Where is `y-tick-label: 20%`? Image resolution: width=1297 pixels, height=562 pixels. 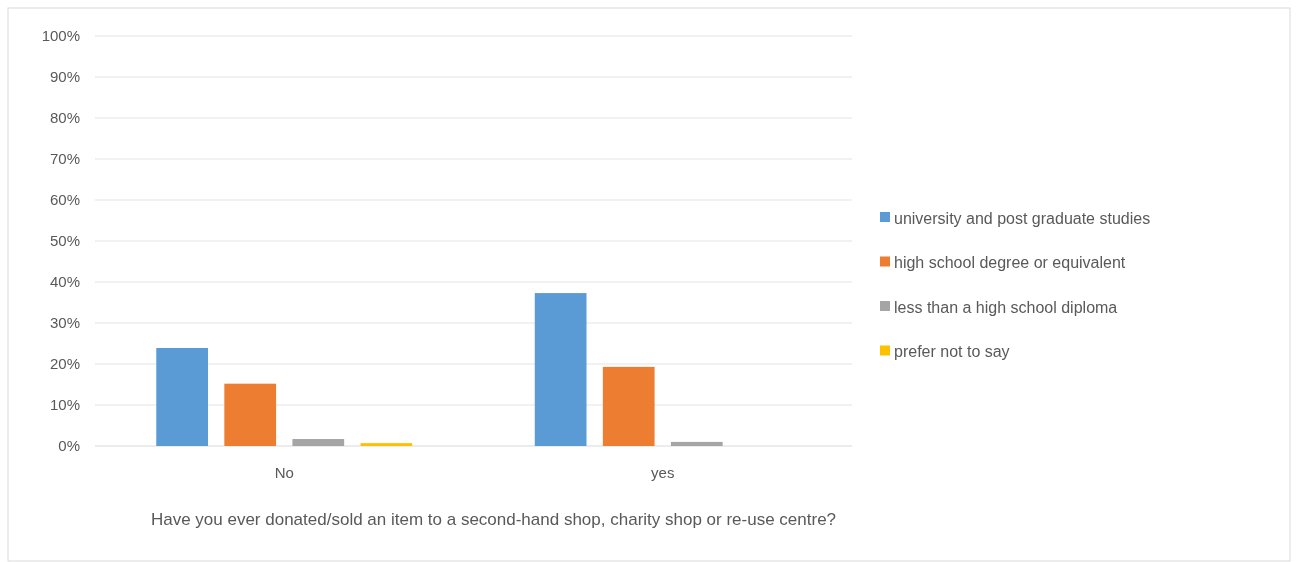
y-tick-label: 20% is located at coordinates (64, 364).